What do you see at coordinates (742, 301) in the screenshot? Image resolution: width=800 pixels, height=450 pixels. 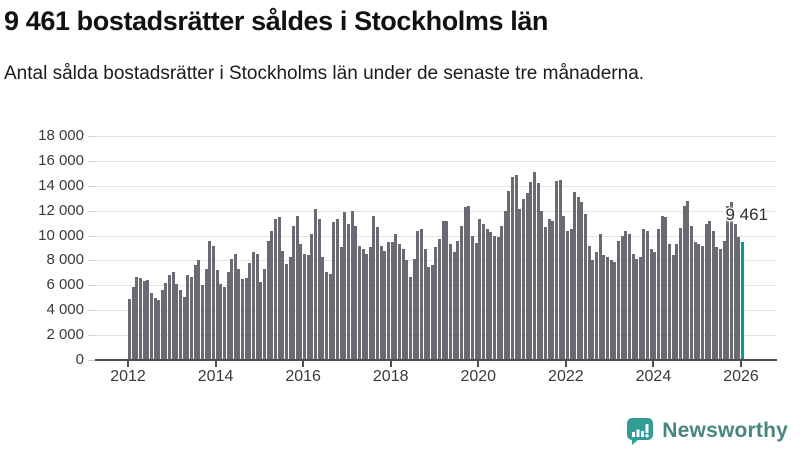 I see `highlighted-bar` at bounding box center [742, 301].